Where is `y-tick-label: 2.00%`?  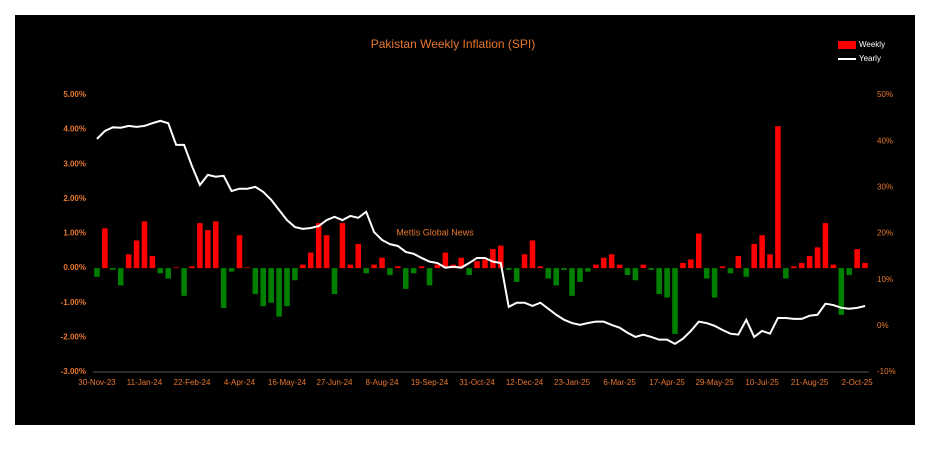
y-tick-label: 2.00% is located at coordinates (74, 198).